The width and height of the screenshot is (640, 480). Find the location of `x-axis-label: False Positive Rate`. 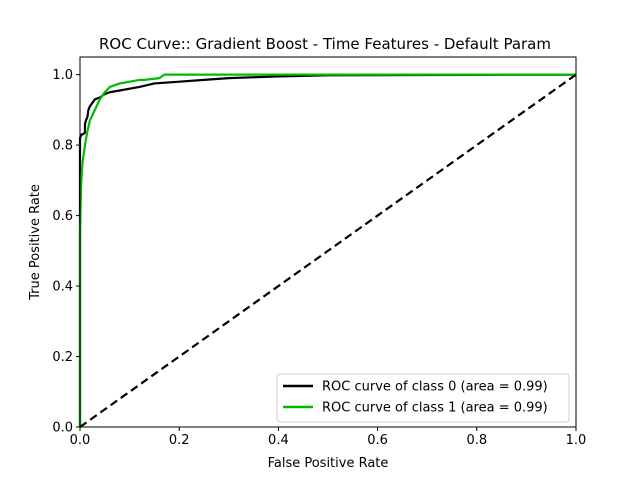

x-axis-label: False Positive Rate is located at coordinates (328, 463).